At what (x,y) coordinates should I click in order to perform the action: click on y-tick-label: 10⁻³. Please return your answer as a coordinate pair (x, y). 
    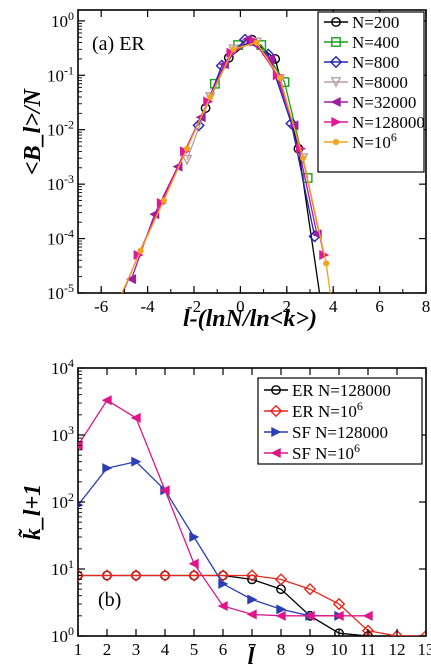
    Looking at the image, I should click on (60, 183).